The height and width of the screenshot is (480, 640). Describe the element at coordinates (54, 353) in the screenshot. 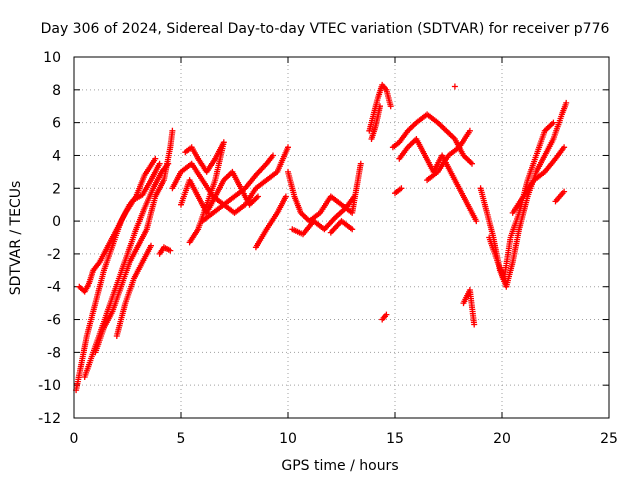

I see `y-tick-label: -8` at that location.